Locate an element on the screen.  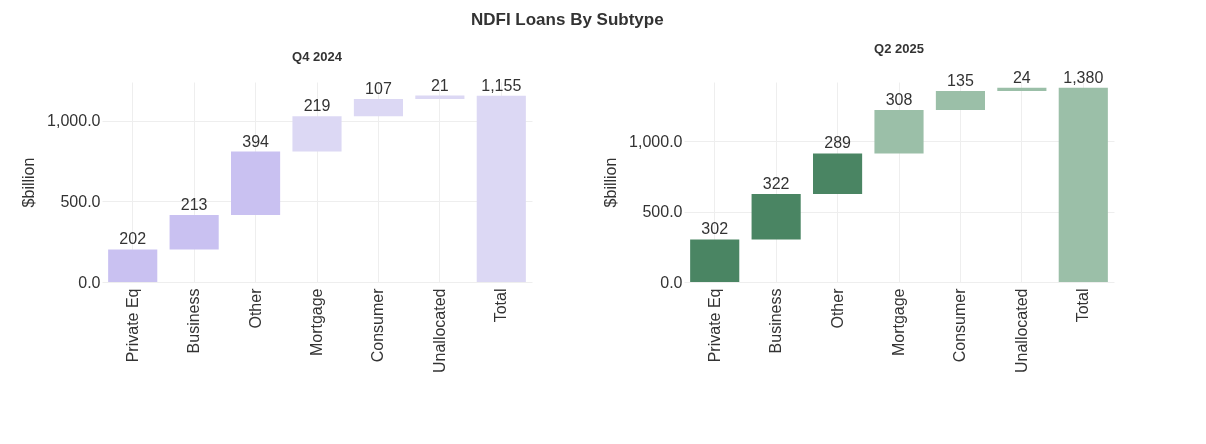
data-label: 213 is located at coordinates (194, 205).